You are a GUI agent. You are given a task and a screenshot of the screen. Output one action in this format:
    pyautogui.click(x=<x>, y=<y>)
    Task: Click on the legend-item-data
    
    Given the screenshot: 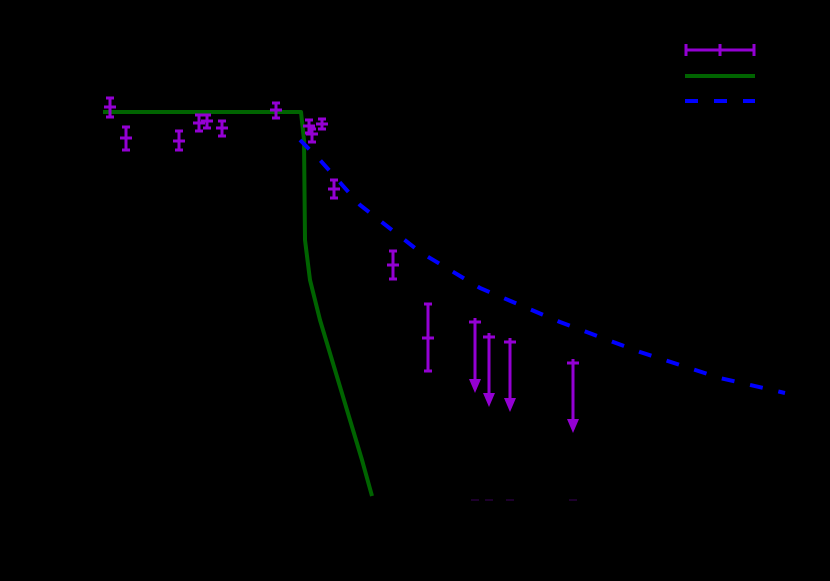 What is the action you would take?
    pyautogui.click(x=720, y=50)
    